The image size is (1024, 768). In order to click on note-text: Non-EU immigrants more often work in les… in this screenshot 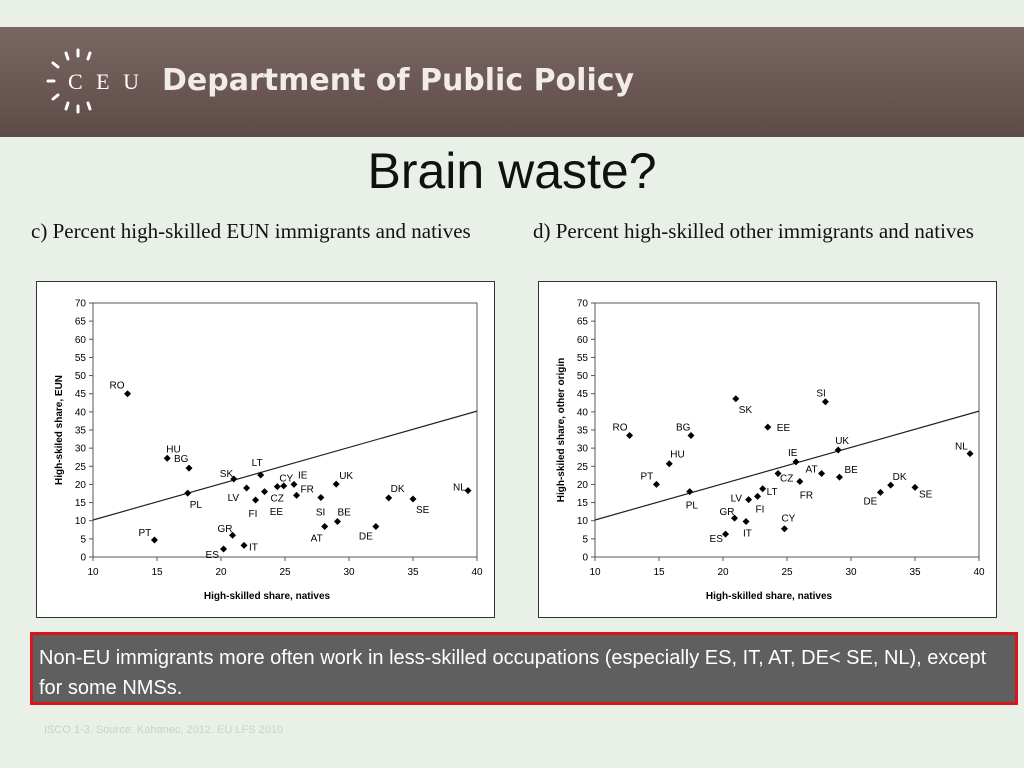, I will do `click(513, 673)`.